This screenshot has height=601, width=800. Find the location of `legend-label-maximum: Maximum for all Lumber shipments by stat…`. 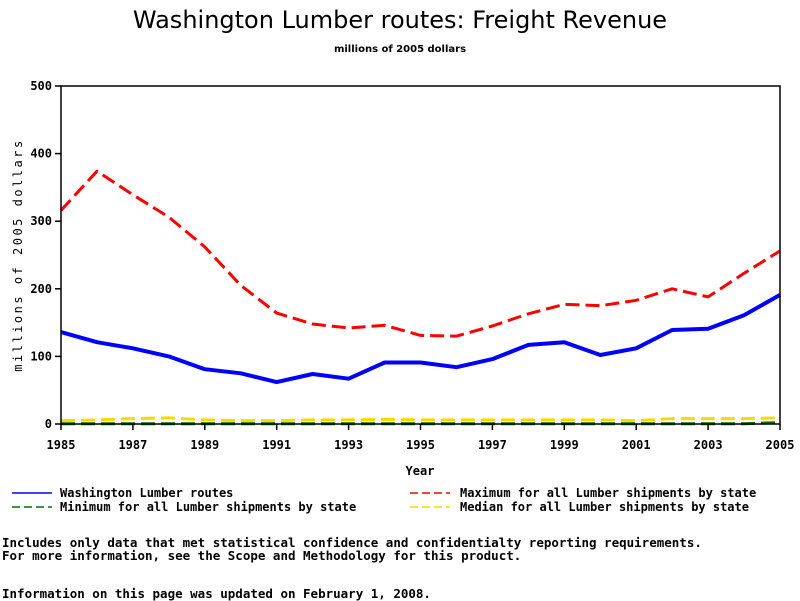

legend-label-maximum: Maximum for all Lumber shipments by stat… is located at coordinates (608, 493).